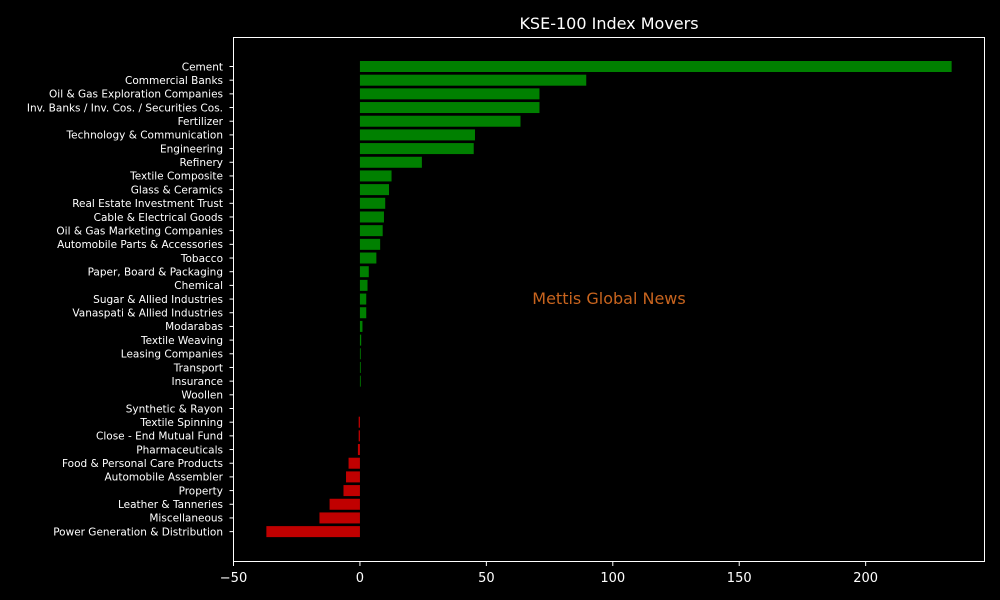  I want to click on category-label: Cable & Electrical Goods, so click(158, 218).